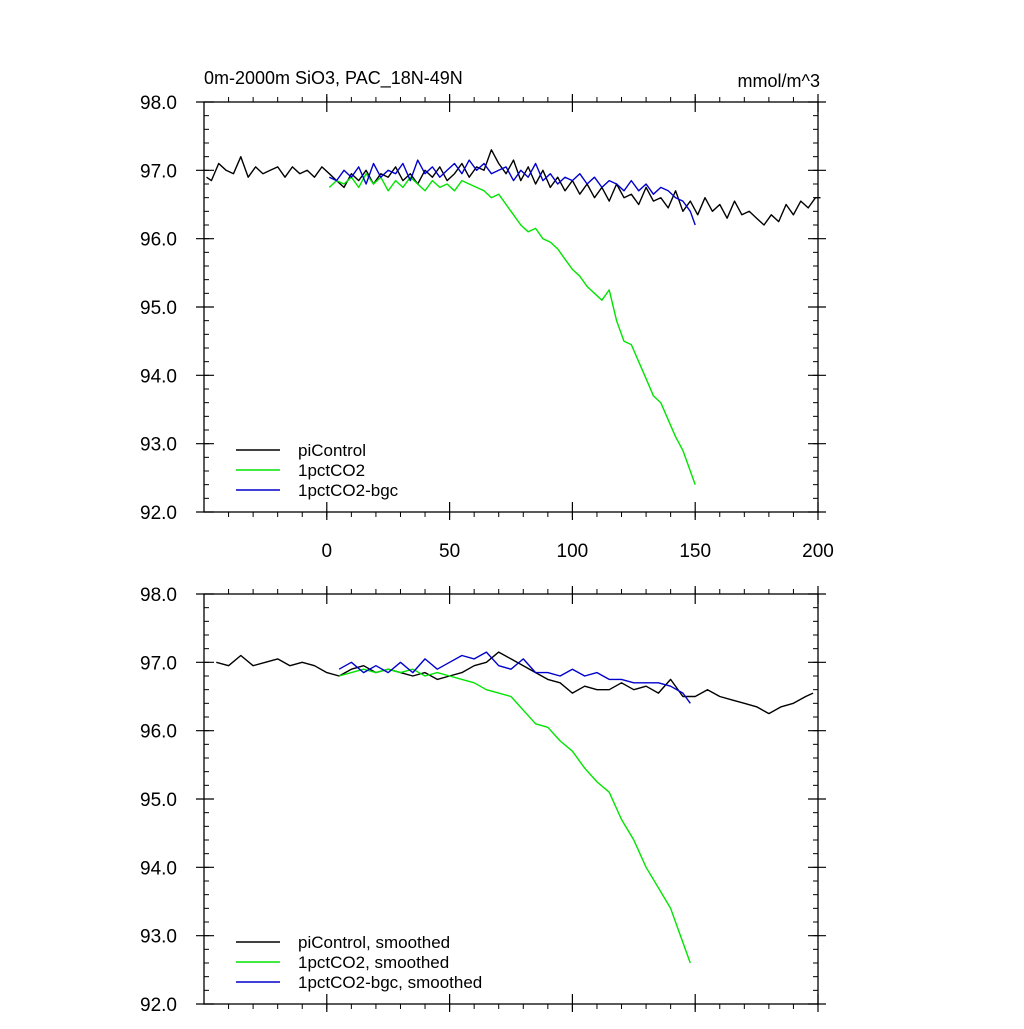 This screenshot has width=1024, height=1029. I want to click on legend-label: piControl, so click(332, 450).